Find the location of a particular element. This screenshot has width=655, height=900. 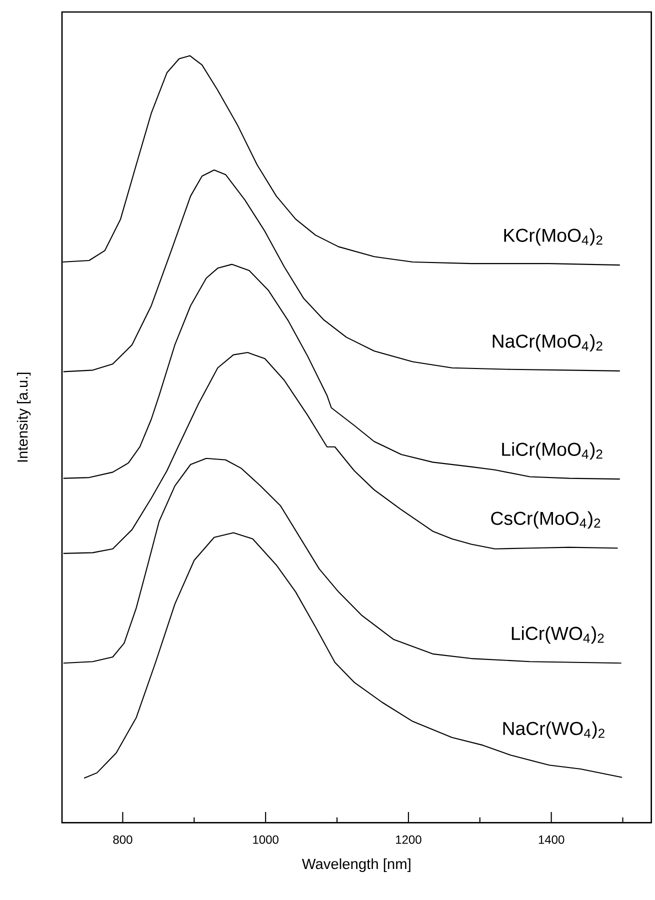

series-label: KCr(MoO$_{4}$)$_{2}$ is located at coordinates (553, 237).